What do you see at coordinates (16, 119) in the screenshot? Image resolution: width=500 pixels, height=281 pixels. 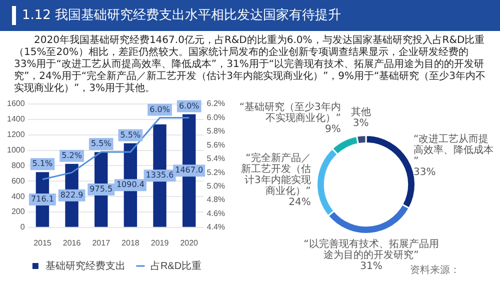 I see `y-tick-label: 1400` at bounding box center [16, 119].